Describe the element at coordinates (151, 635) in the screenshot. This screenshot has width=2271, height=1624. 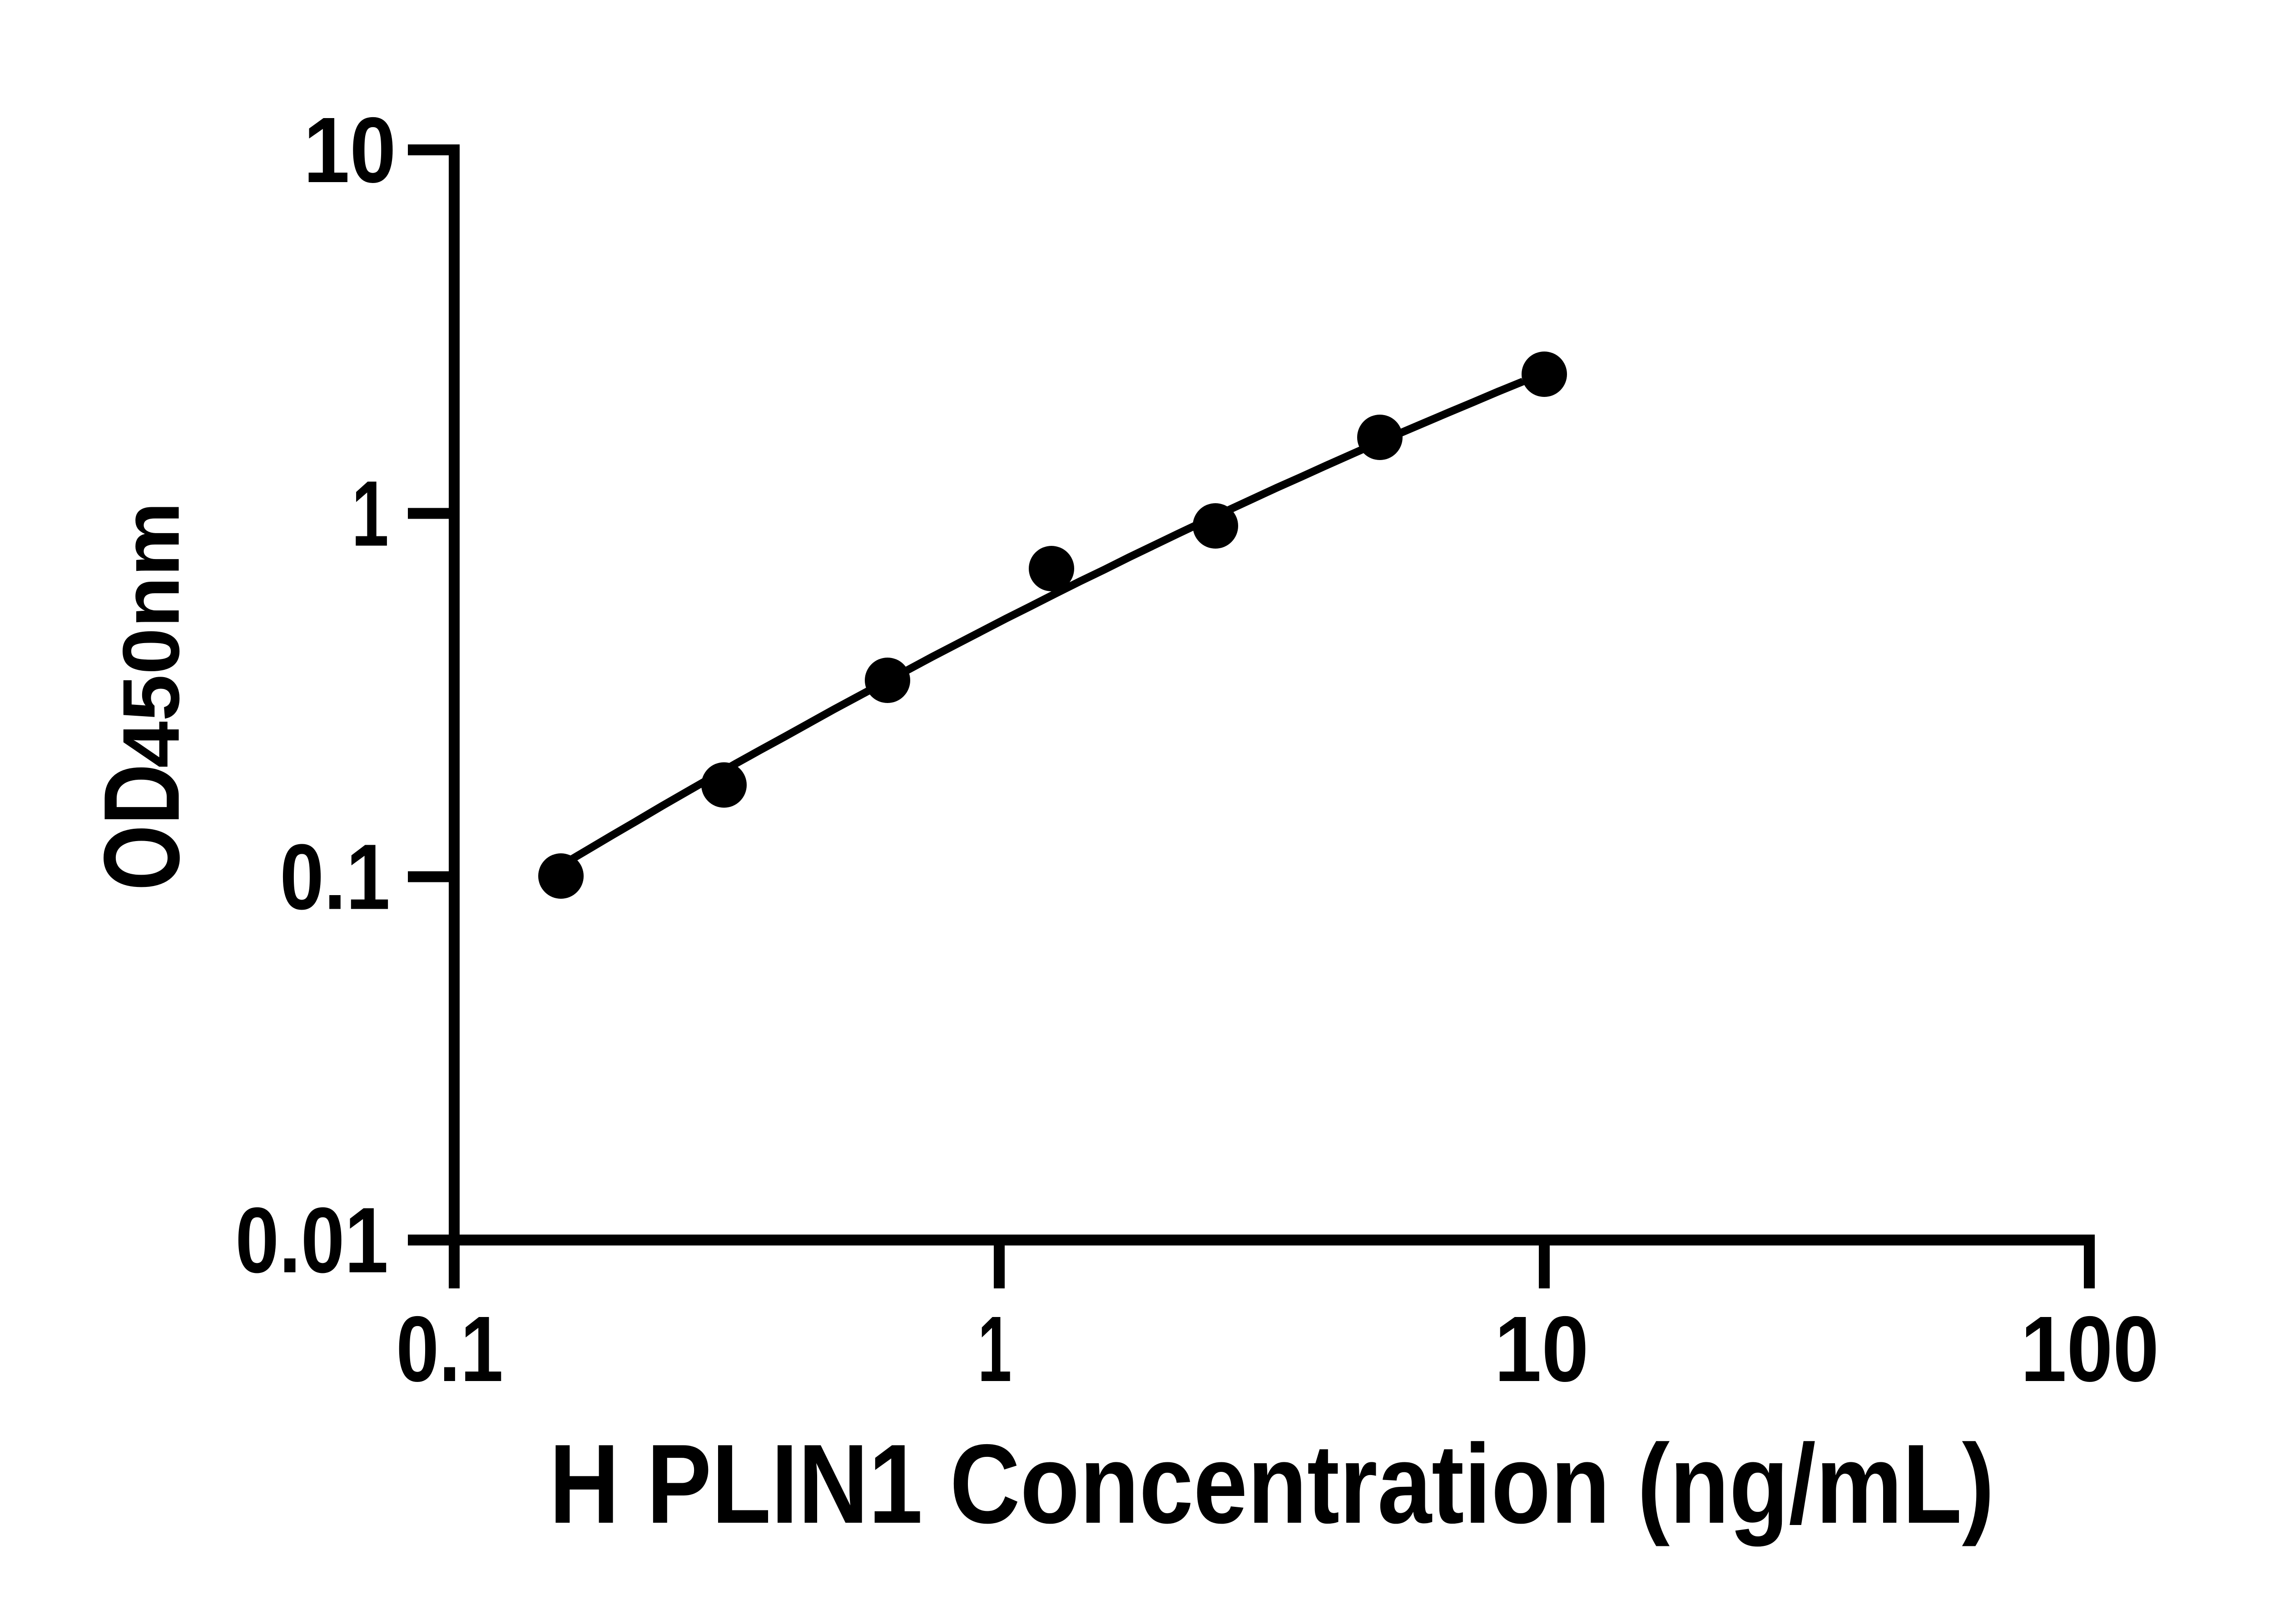
I see `svg-text: 450nm` at that location.